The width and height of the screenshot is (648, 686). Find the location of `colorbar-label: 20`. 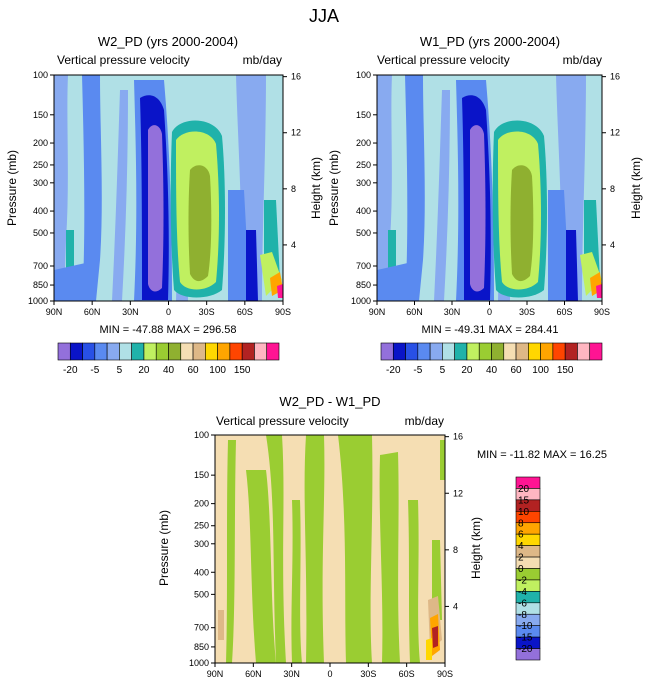

colorbar-label: 20 is located at coordinates (467, 370).